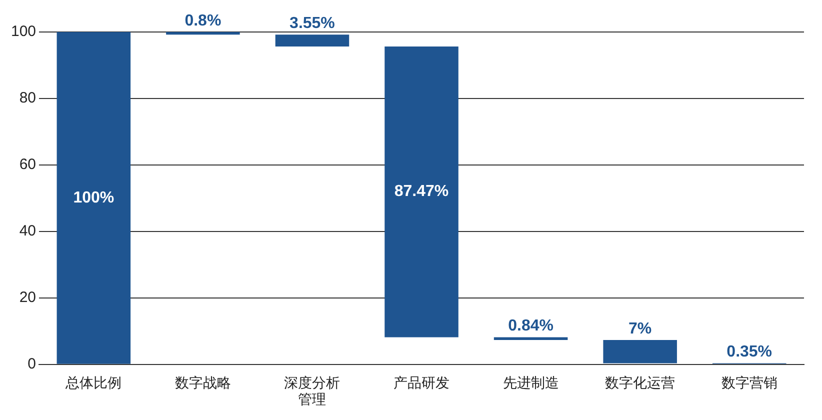  I want to click on data-label: 0.84%, so click(531, 326).